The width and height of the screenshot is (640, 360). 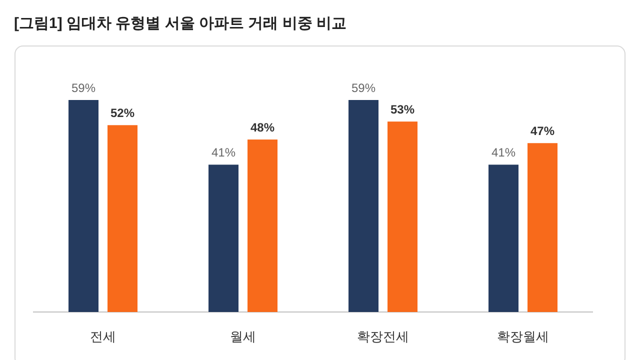 What do you see at coordinates (262, 127) in the screenshot?
I see `data-label: 48%` at bounding box center [262, 127].